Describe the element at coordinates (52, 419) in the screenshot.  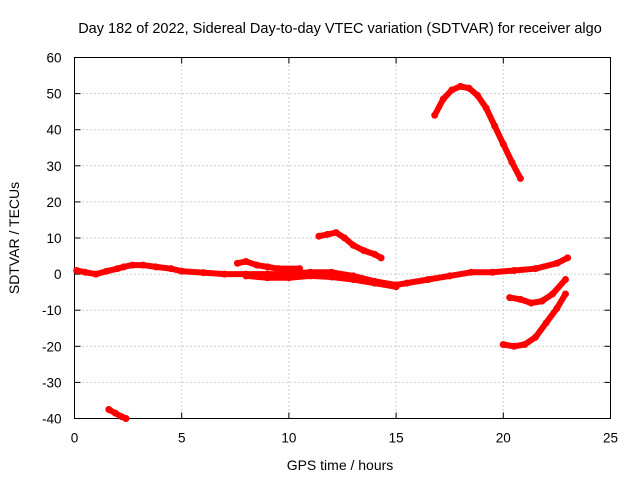
I see `y-tick-label: -40` at that location.